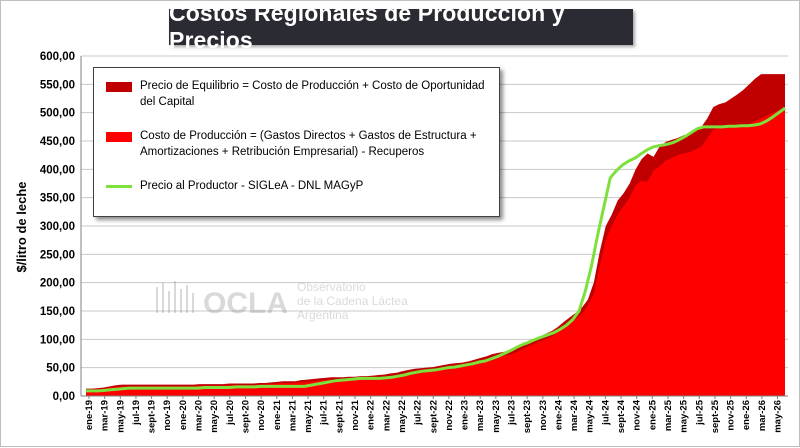 The image size is (800, 448). What do you see at coordinates (778, 416) in the screenshot?
I see `x-tick-label: may-26` at bounding box center [778, 416].